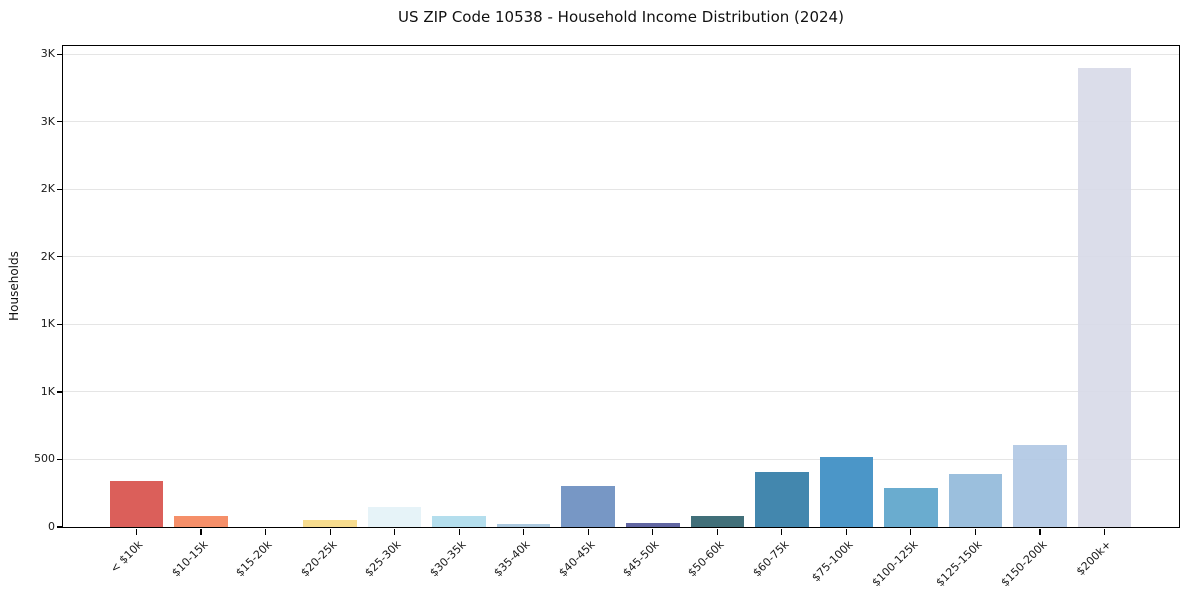  What do you see at coordinates (577, 559) in the screenshot?
I see `x-tick-label: $40-45k` at bounding box center [577, 559].